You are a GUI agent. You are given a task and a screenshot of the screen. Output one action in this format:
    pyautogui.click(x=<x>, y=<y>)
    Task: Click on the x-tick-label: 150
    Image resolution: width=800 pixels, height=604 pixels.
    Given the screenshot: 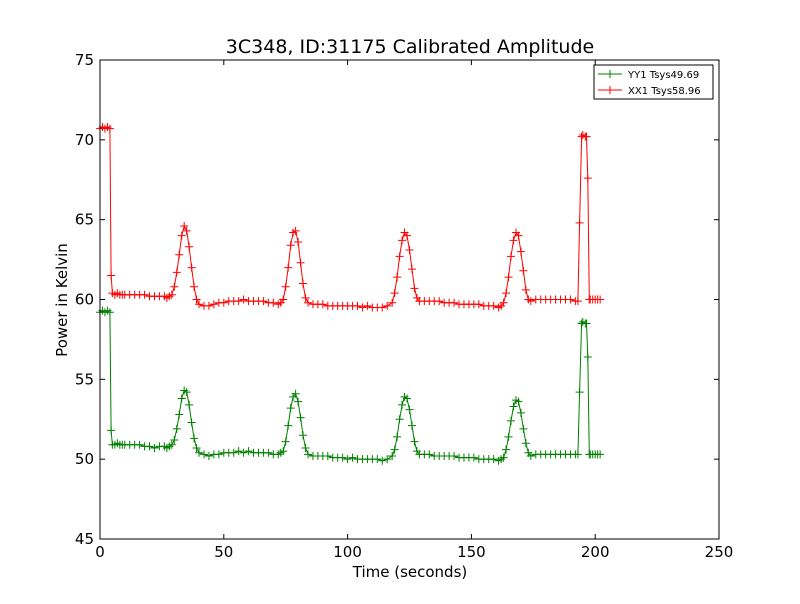 What is the action you would take?
    pyautogui.click(x=471, y=552)
    